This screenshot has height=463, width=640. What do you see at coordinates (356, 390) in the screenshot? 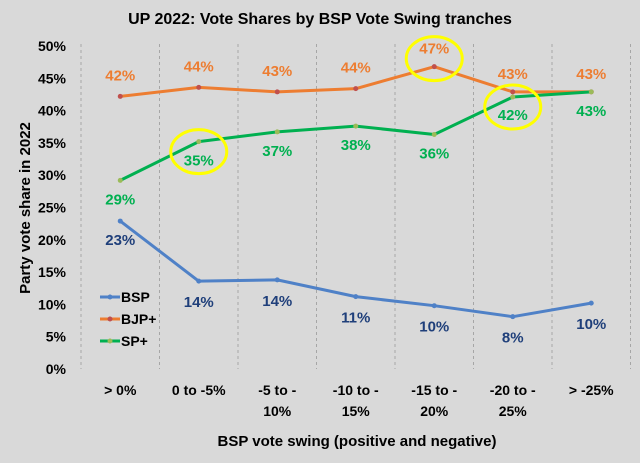
I see `x-tick-label: -10 to -` at bounding box center [356, 390].